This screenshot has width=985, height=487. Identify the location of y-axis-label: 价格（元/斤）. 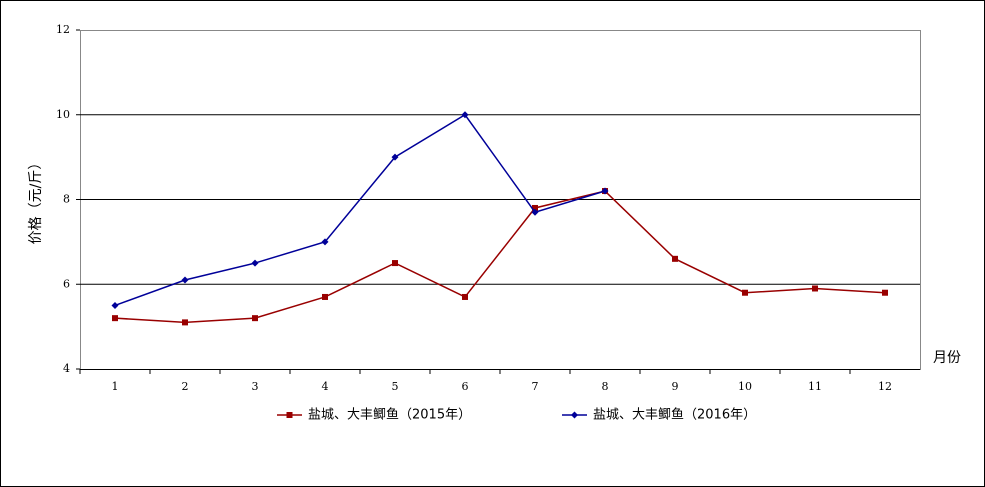
(36, 200).